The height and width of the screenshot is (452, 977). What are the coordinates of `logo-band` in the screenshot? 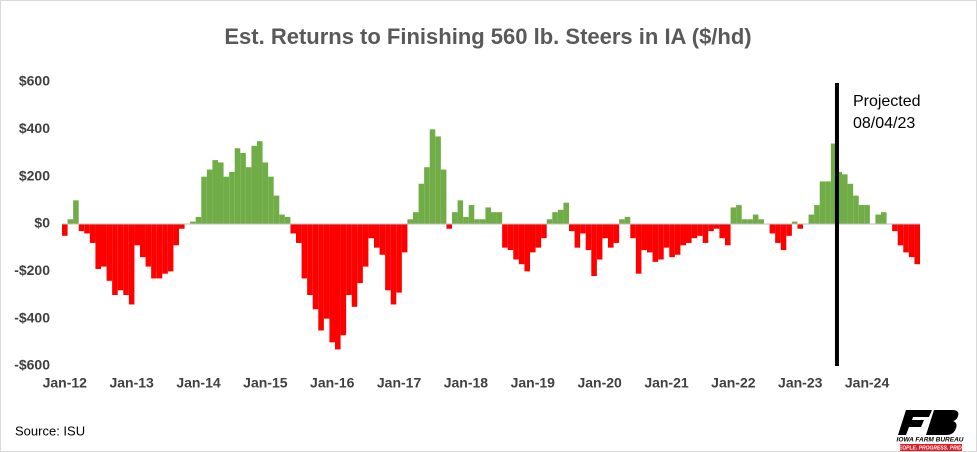 It's located at (931, 447).